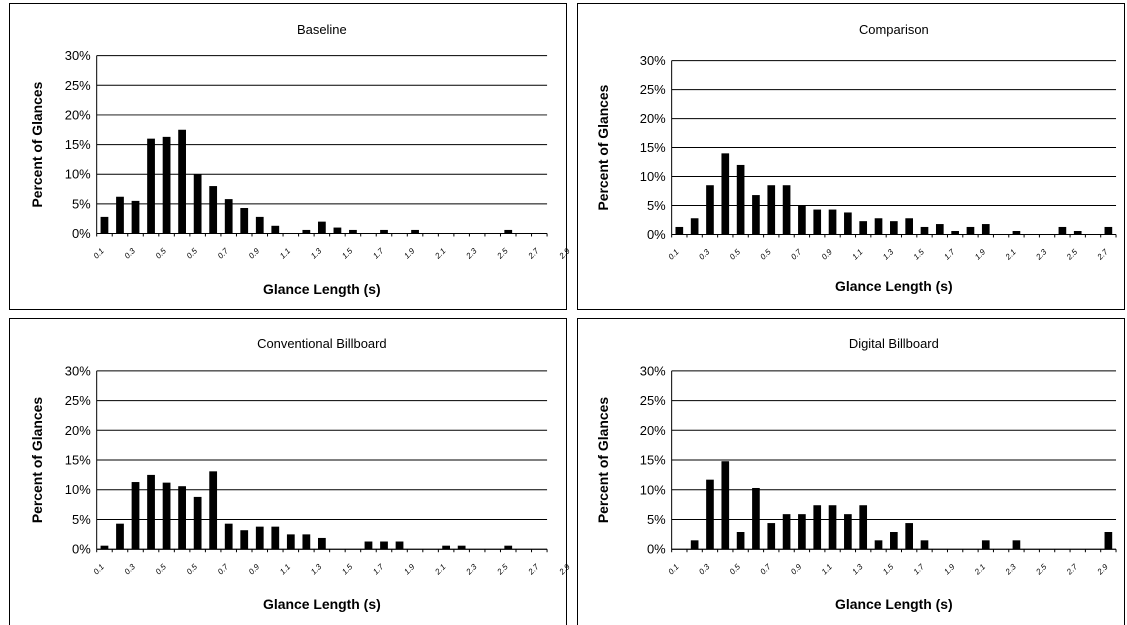 This screenshot has width=1127, height=625. Describe the element at coordinates (316, 569) in the screenshot. I see `x-tick-label: 1.3` at that location.